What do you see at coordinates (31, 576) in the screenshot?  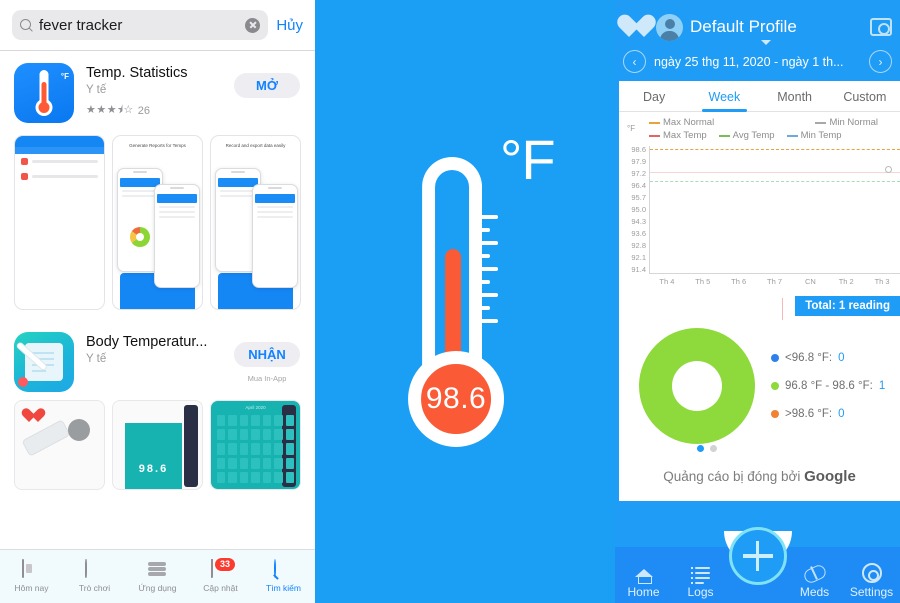 I see `tab-today: Hôm nay` at bounding box center [31, 576].